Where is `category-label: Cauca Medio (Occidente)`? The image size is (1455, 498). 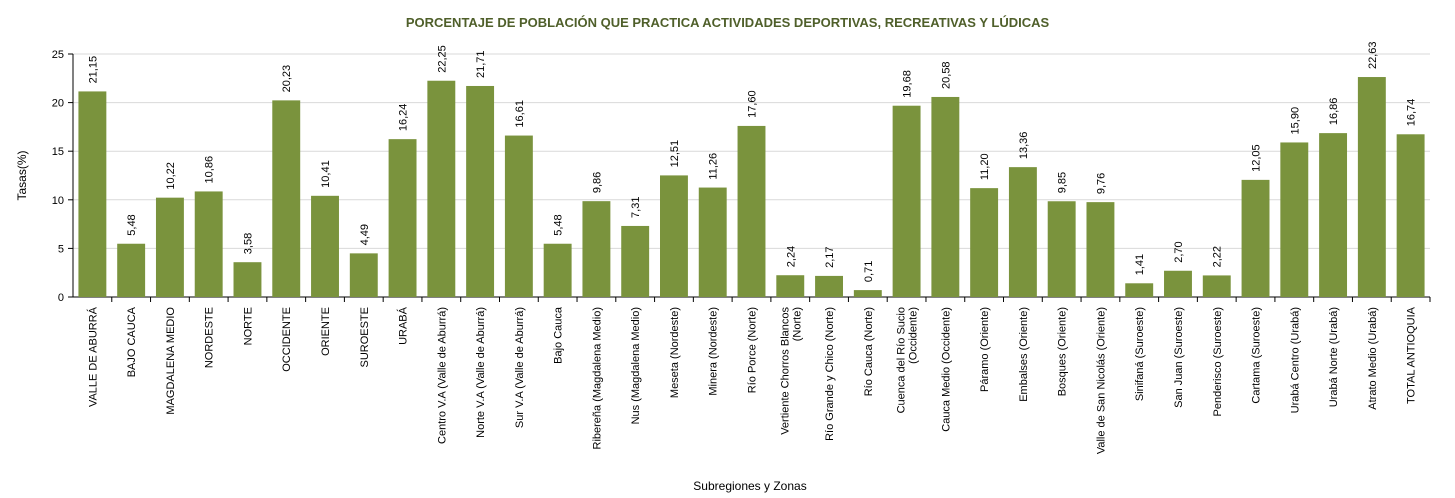
category-label: Cauca Medio (Occidente) is located at coordinates (946, 369).